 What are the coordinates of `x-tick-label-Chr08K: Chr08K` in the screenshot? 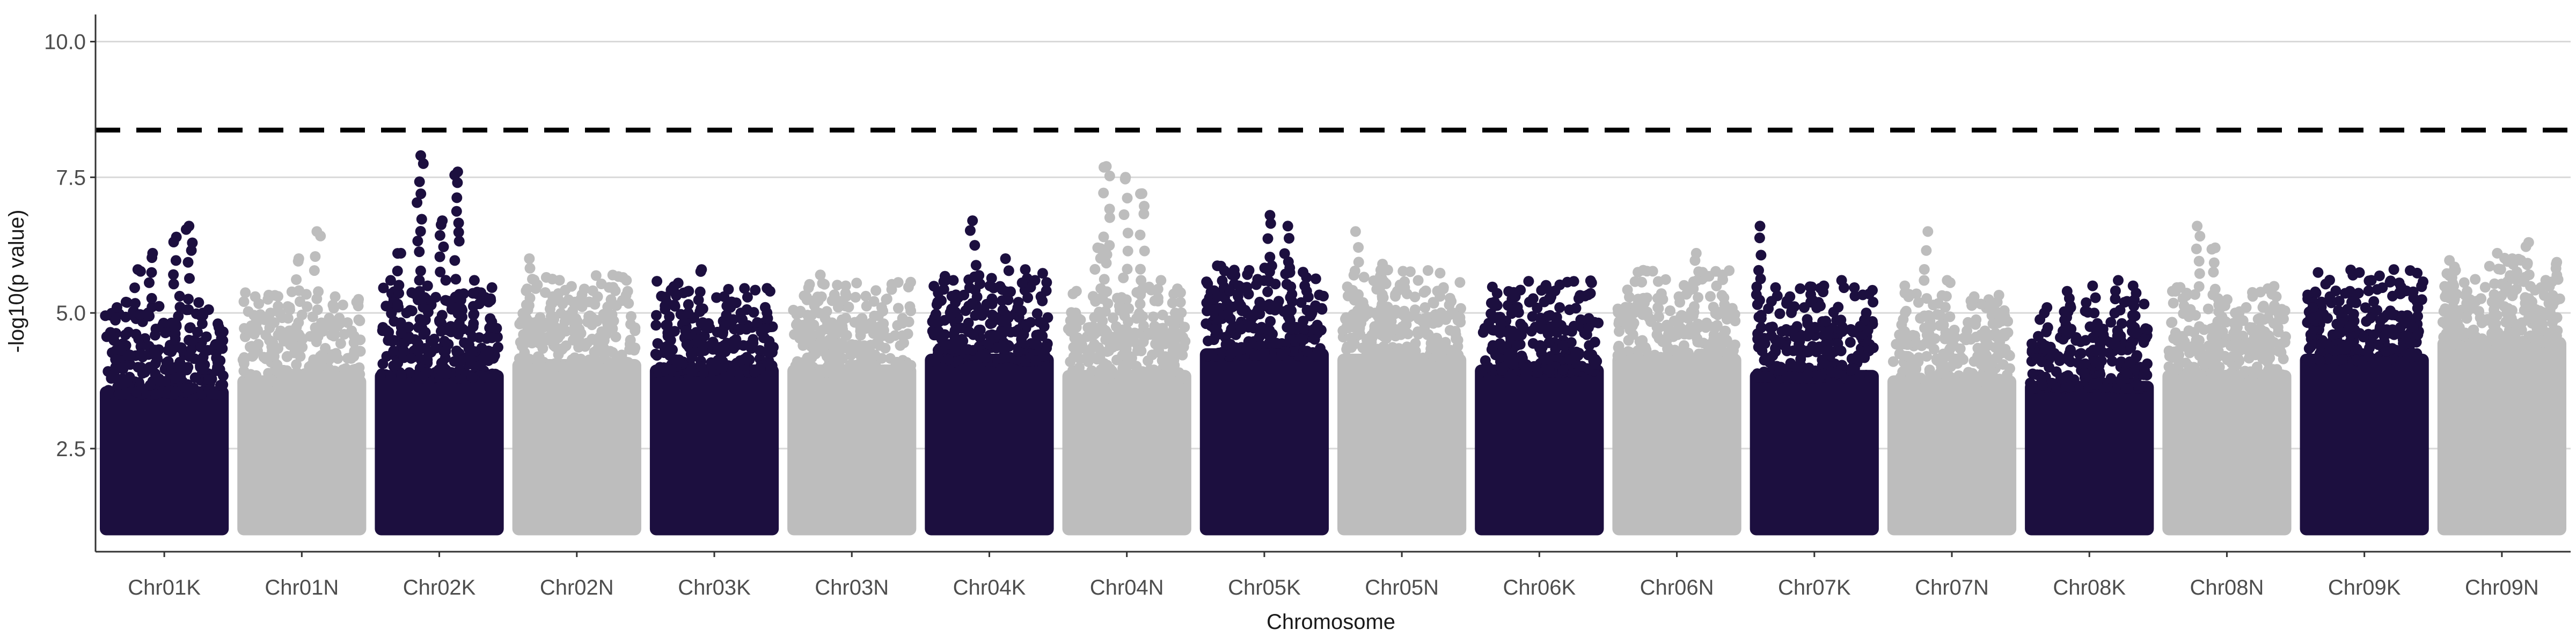 It's located at (2089, 587).